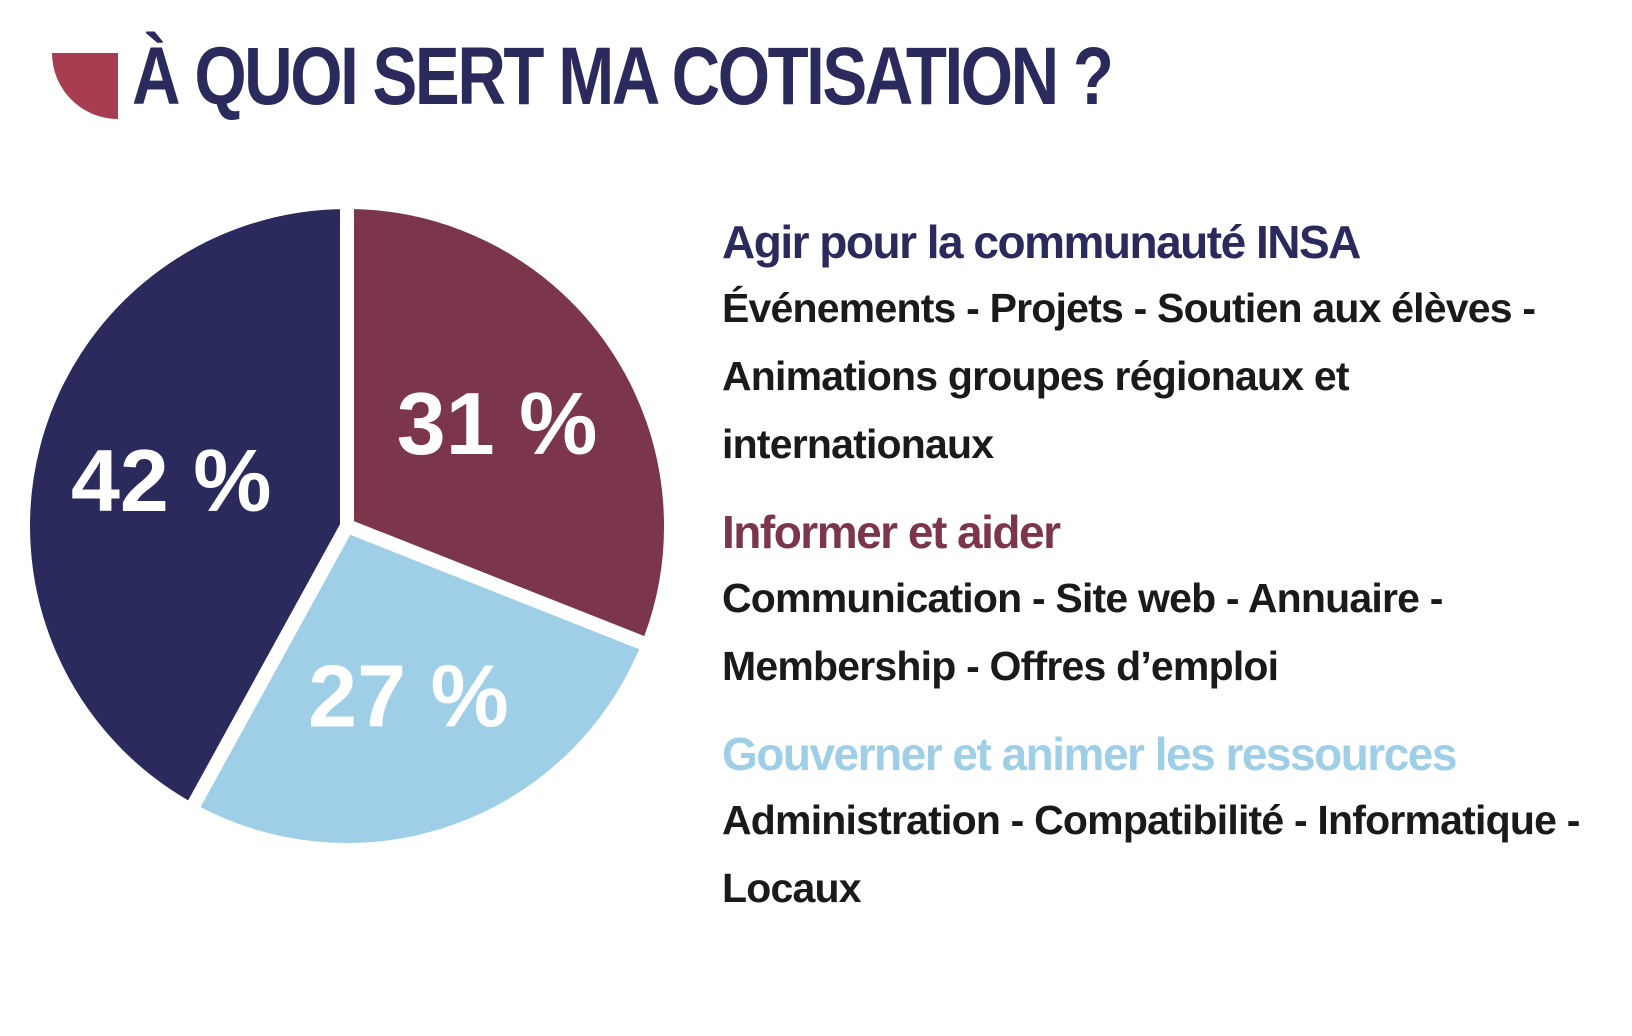 This screenshot has height=1036, width=1632. What do you see at coordinates (171, 480) in the screenshot?
I see `slice-label: 42 %` at bounding box center [171, 480].